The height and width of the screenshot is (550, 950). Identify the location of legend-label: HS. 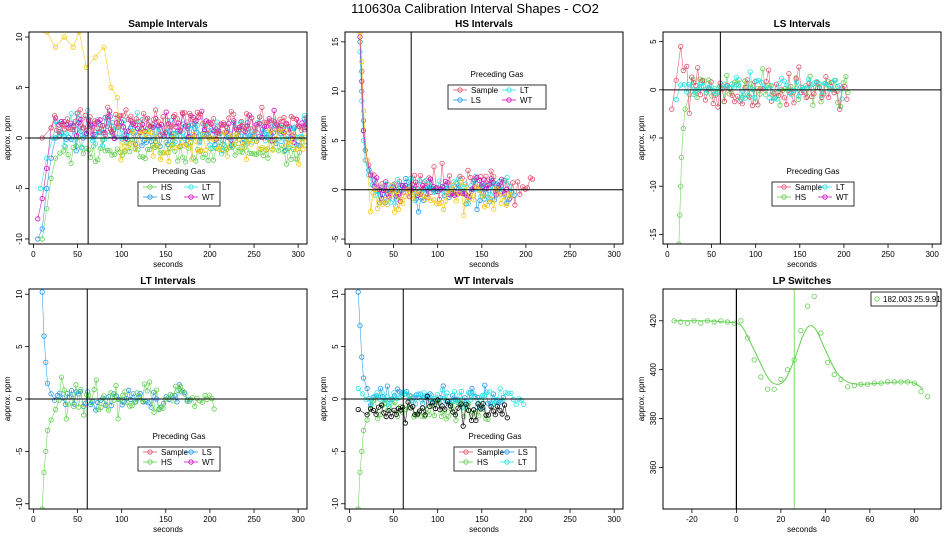
(166, 462).